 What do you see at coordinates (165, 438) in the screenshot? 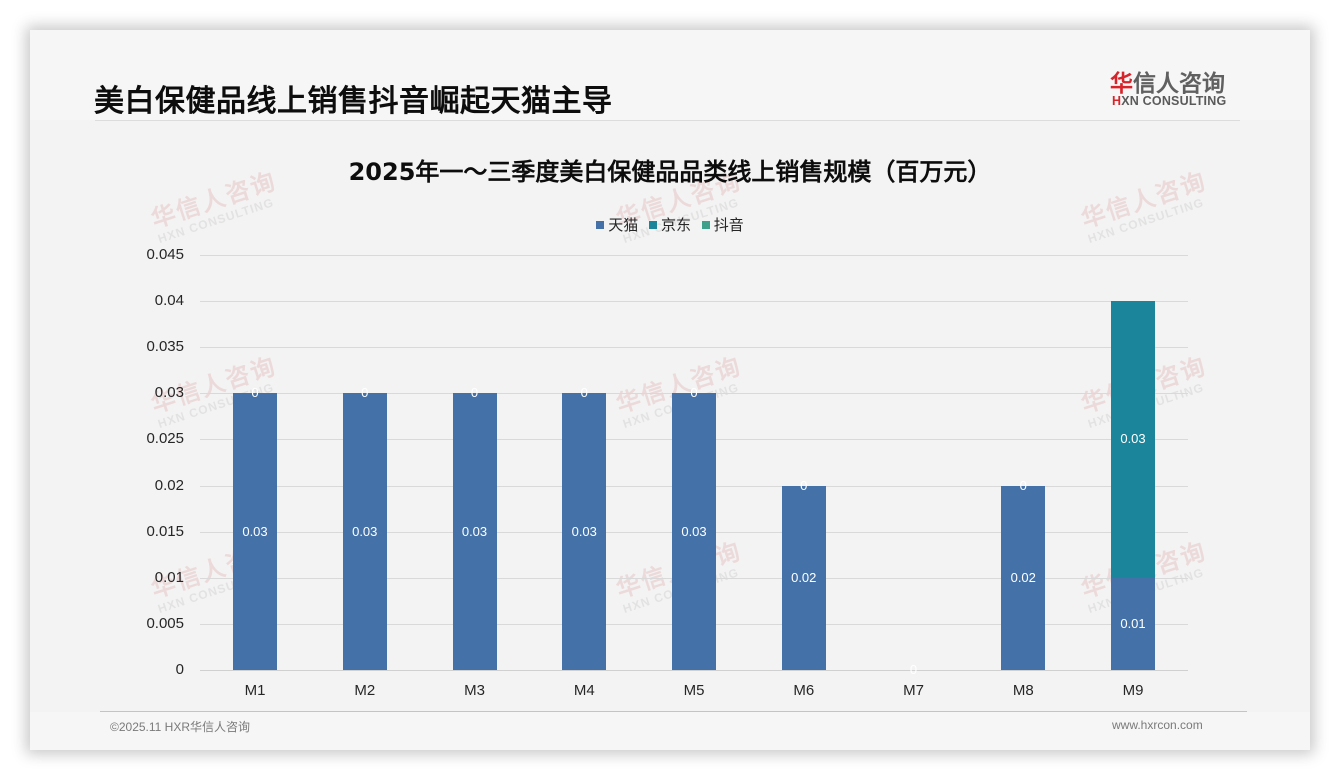
I see `y-axis-tick-label: 0.025` at bounding box center [165, 438].